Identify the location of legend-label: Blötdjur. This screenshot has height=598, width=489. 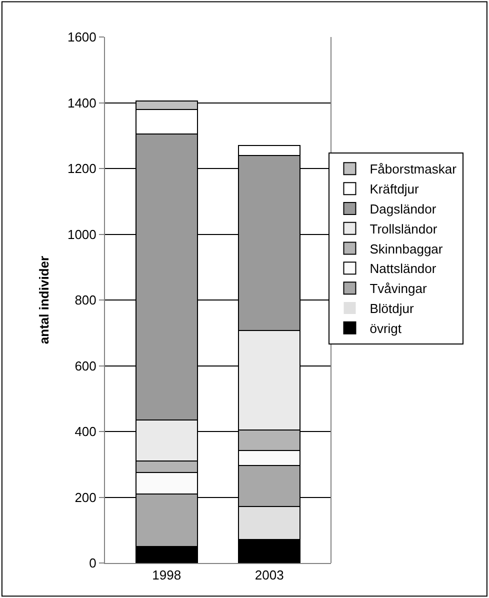
(392, 308).